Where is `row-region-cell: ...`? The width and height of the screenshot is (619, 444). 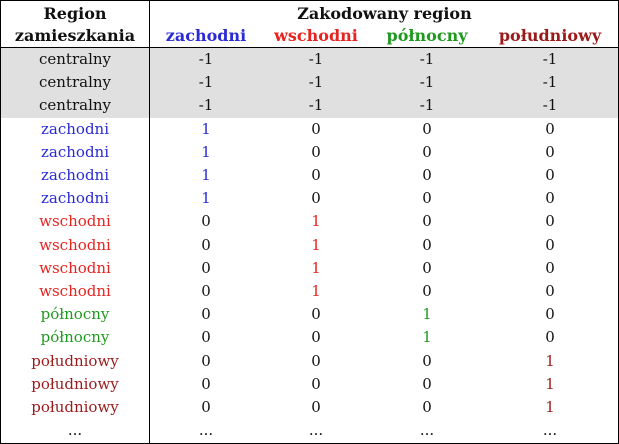
row-region-cell: ... is located at coordinates (75, 430).